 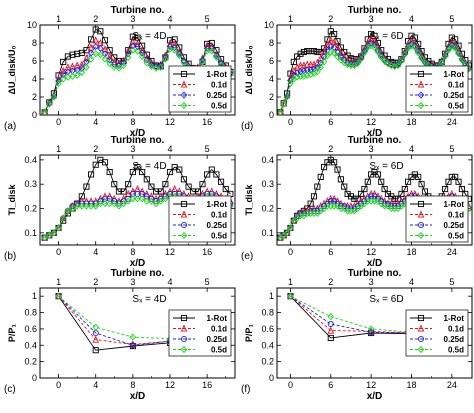 What do you see at coordinates (330, 122) in the screenshot?
I see `x-tick-label: 6` at bounding box center [330, 122].